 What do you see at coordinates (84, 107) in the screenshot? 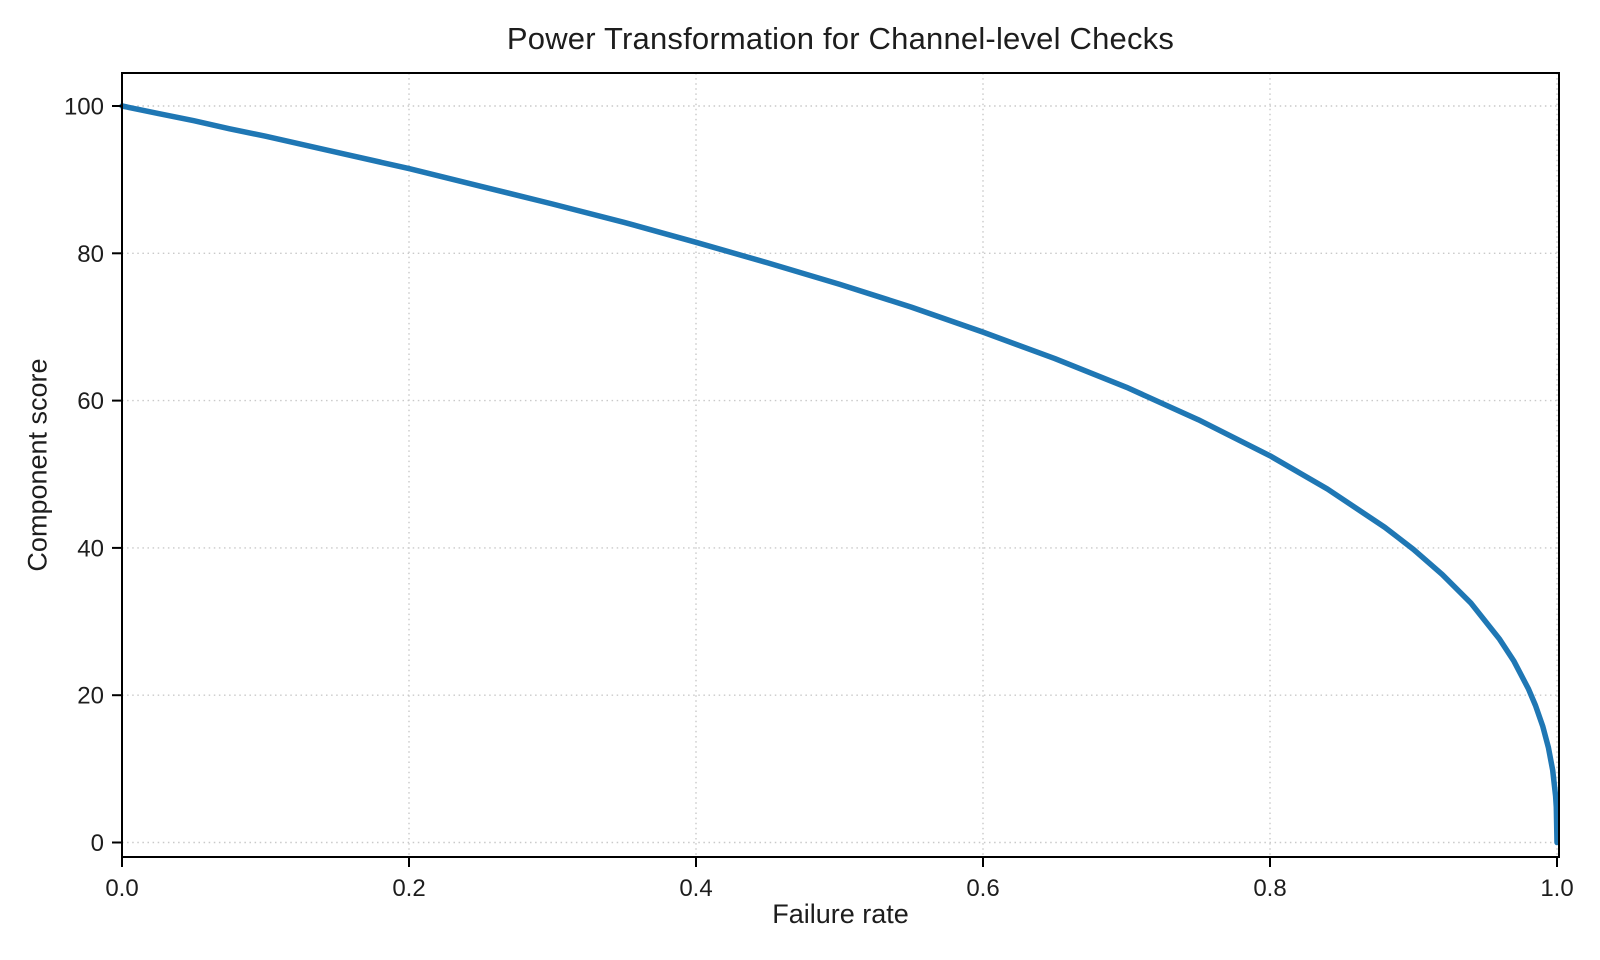
I see `y-tick-label: 100` at bounding box center [84, 107].